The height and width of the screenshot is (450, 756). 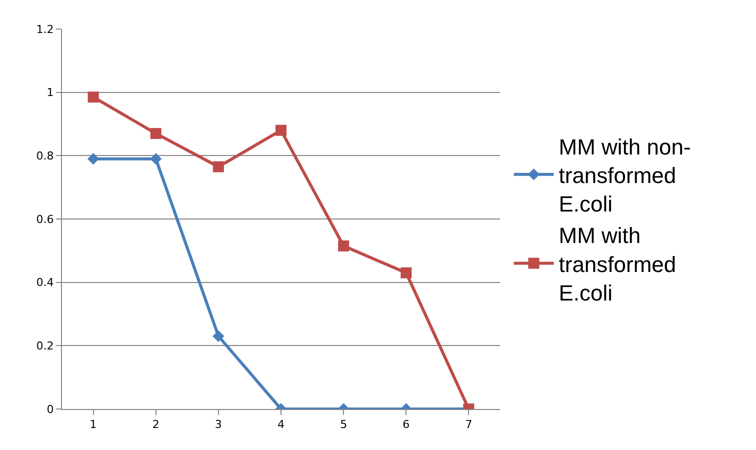 I want to click on x-tick-label: 5, so click(x=344, y=425).